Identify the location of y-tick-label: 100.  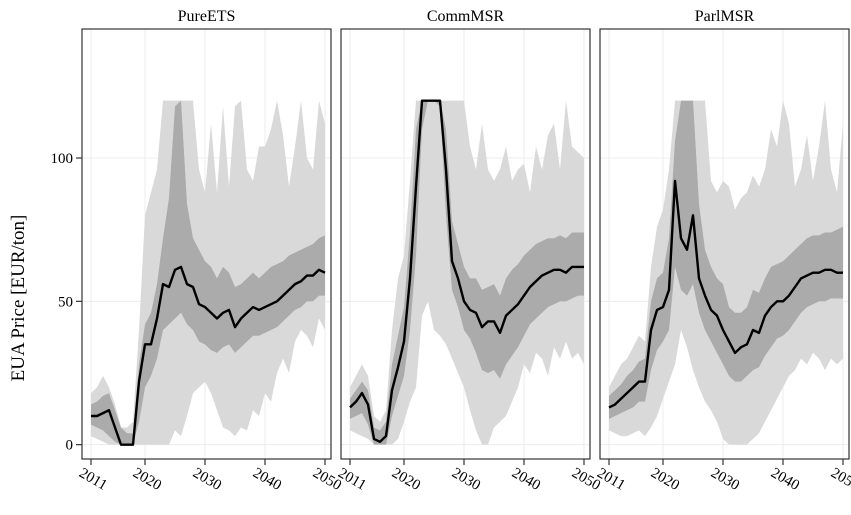
(62, 159).